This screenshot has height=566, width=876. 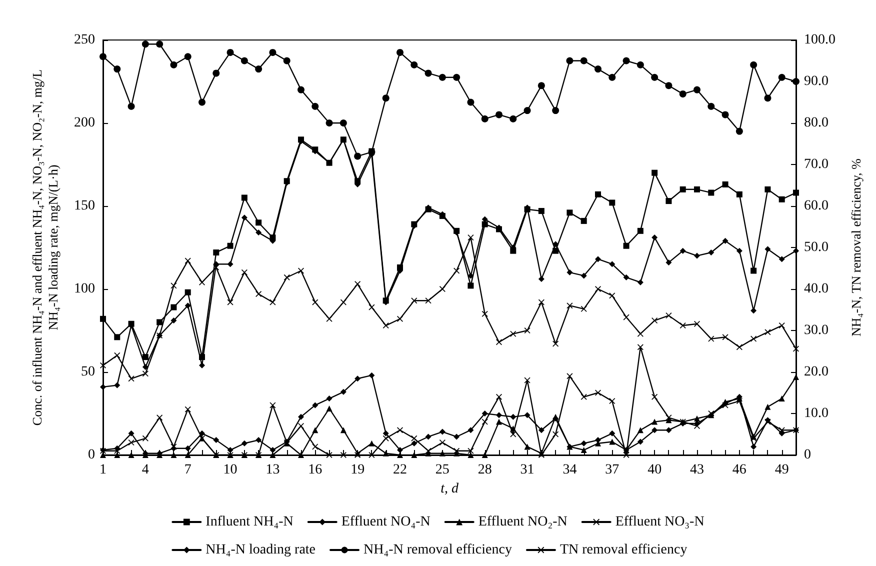 What do you see at coordinates (103, 470) in the screenshot?
I see `x-tick-label: 1` at bounding box center [103, 470].